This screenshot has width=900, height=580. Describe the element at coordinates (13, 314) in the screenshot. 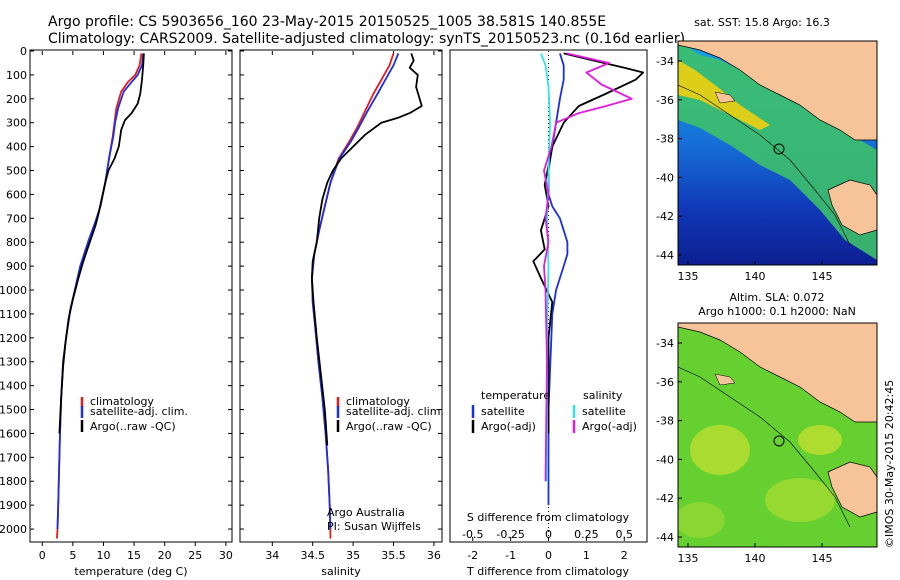

I see `y-tick-label: 1100` at that location.